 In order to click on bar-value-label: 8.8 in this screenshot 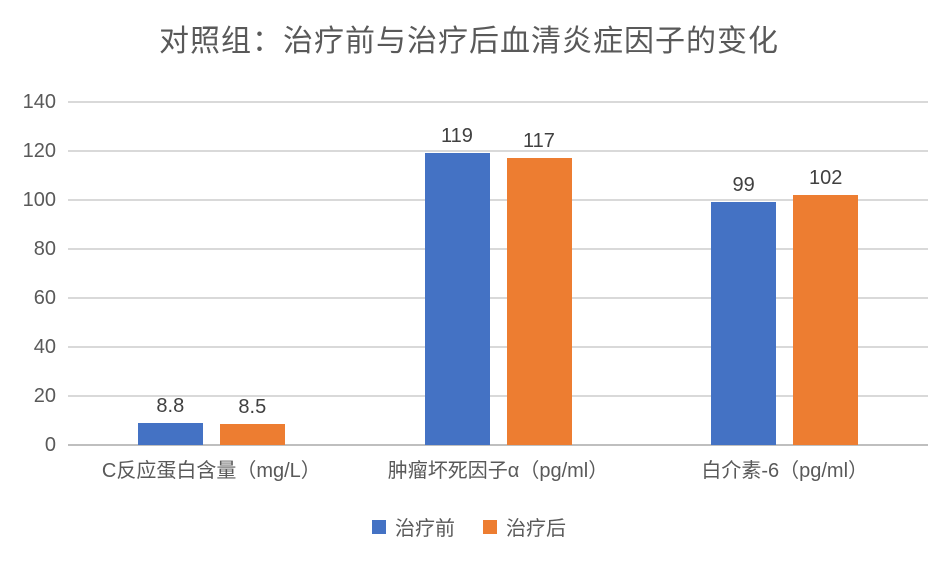, I will do `click(170, 406)`.